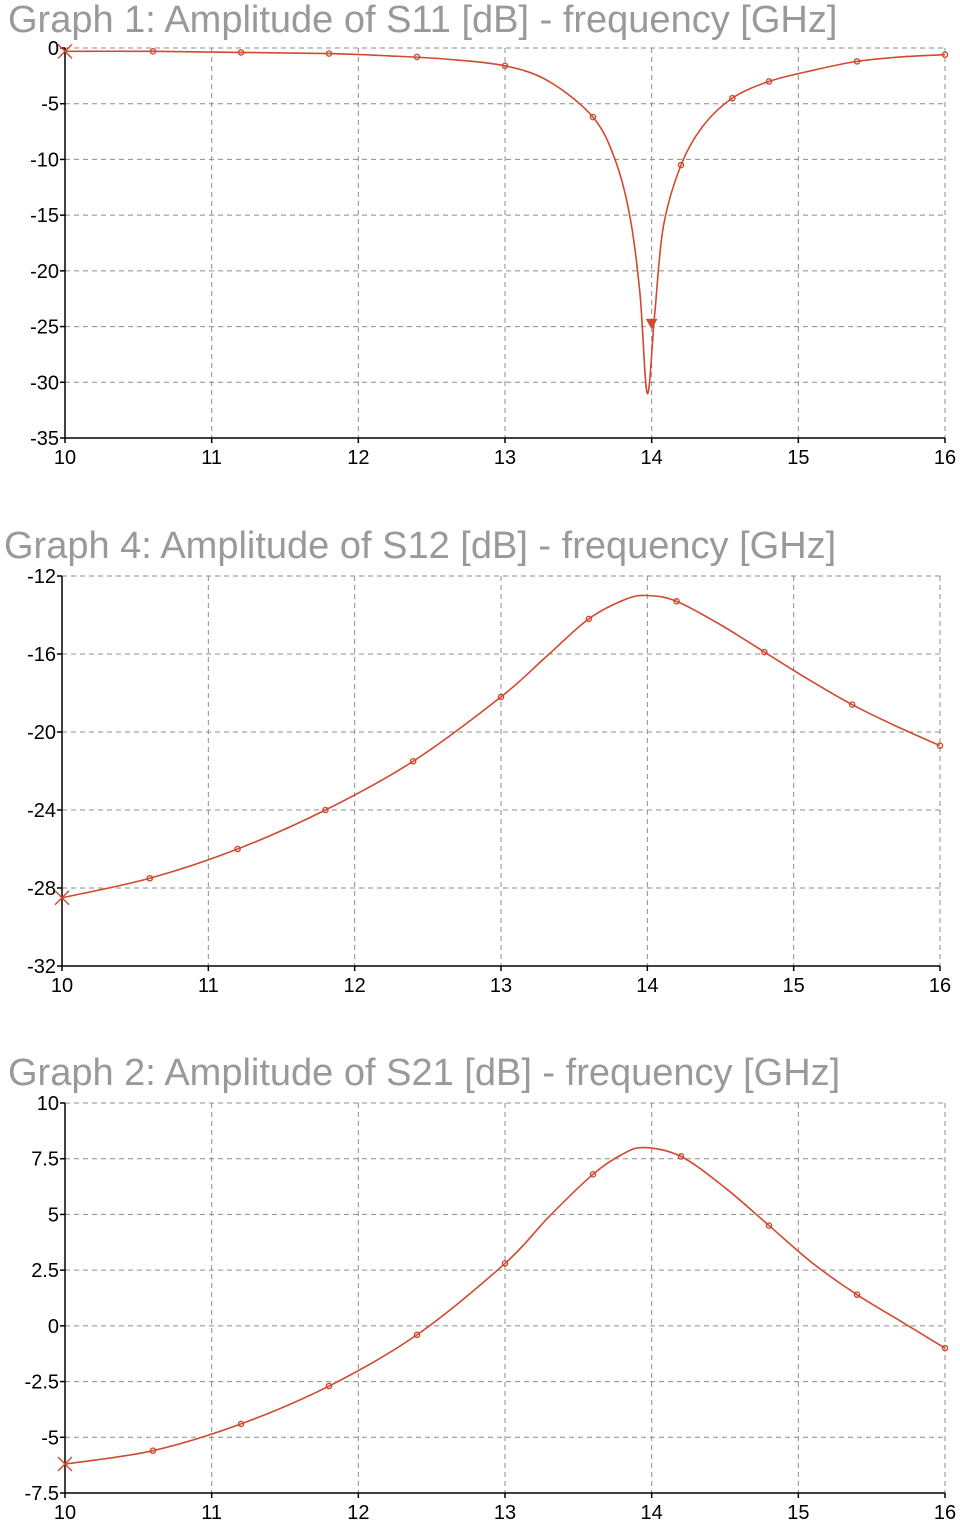 The height and width of the screenshot is (1520, 960). What do you see at coordinates (44, 328) in the screenshot?
I see `y-tick-label: -25` at bounding box center [44, 328].